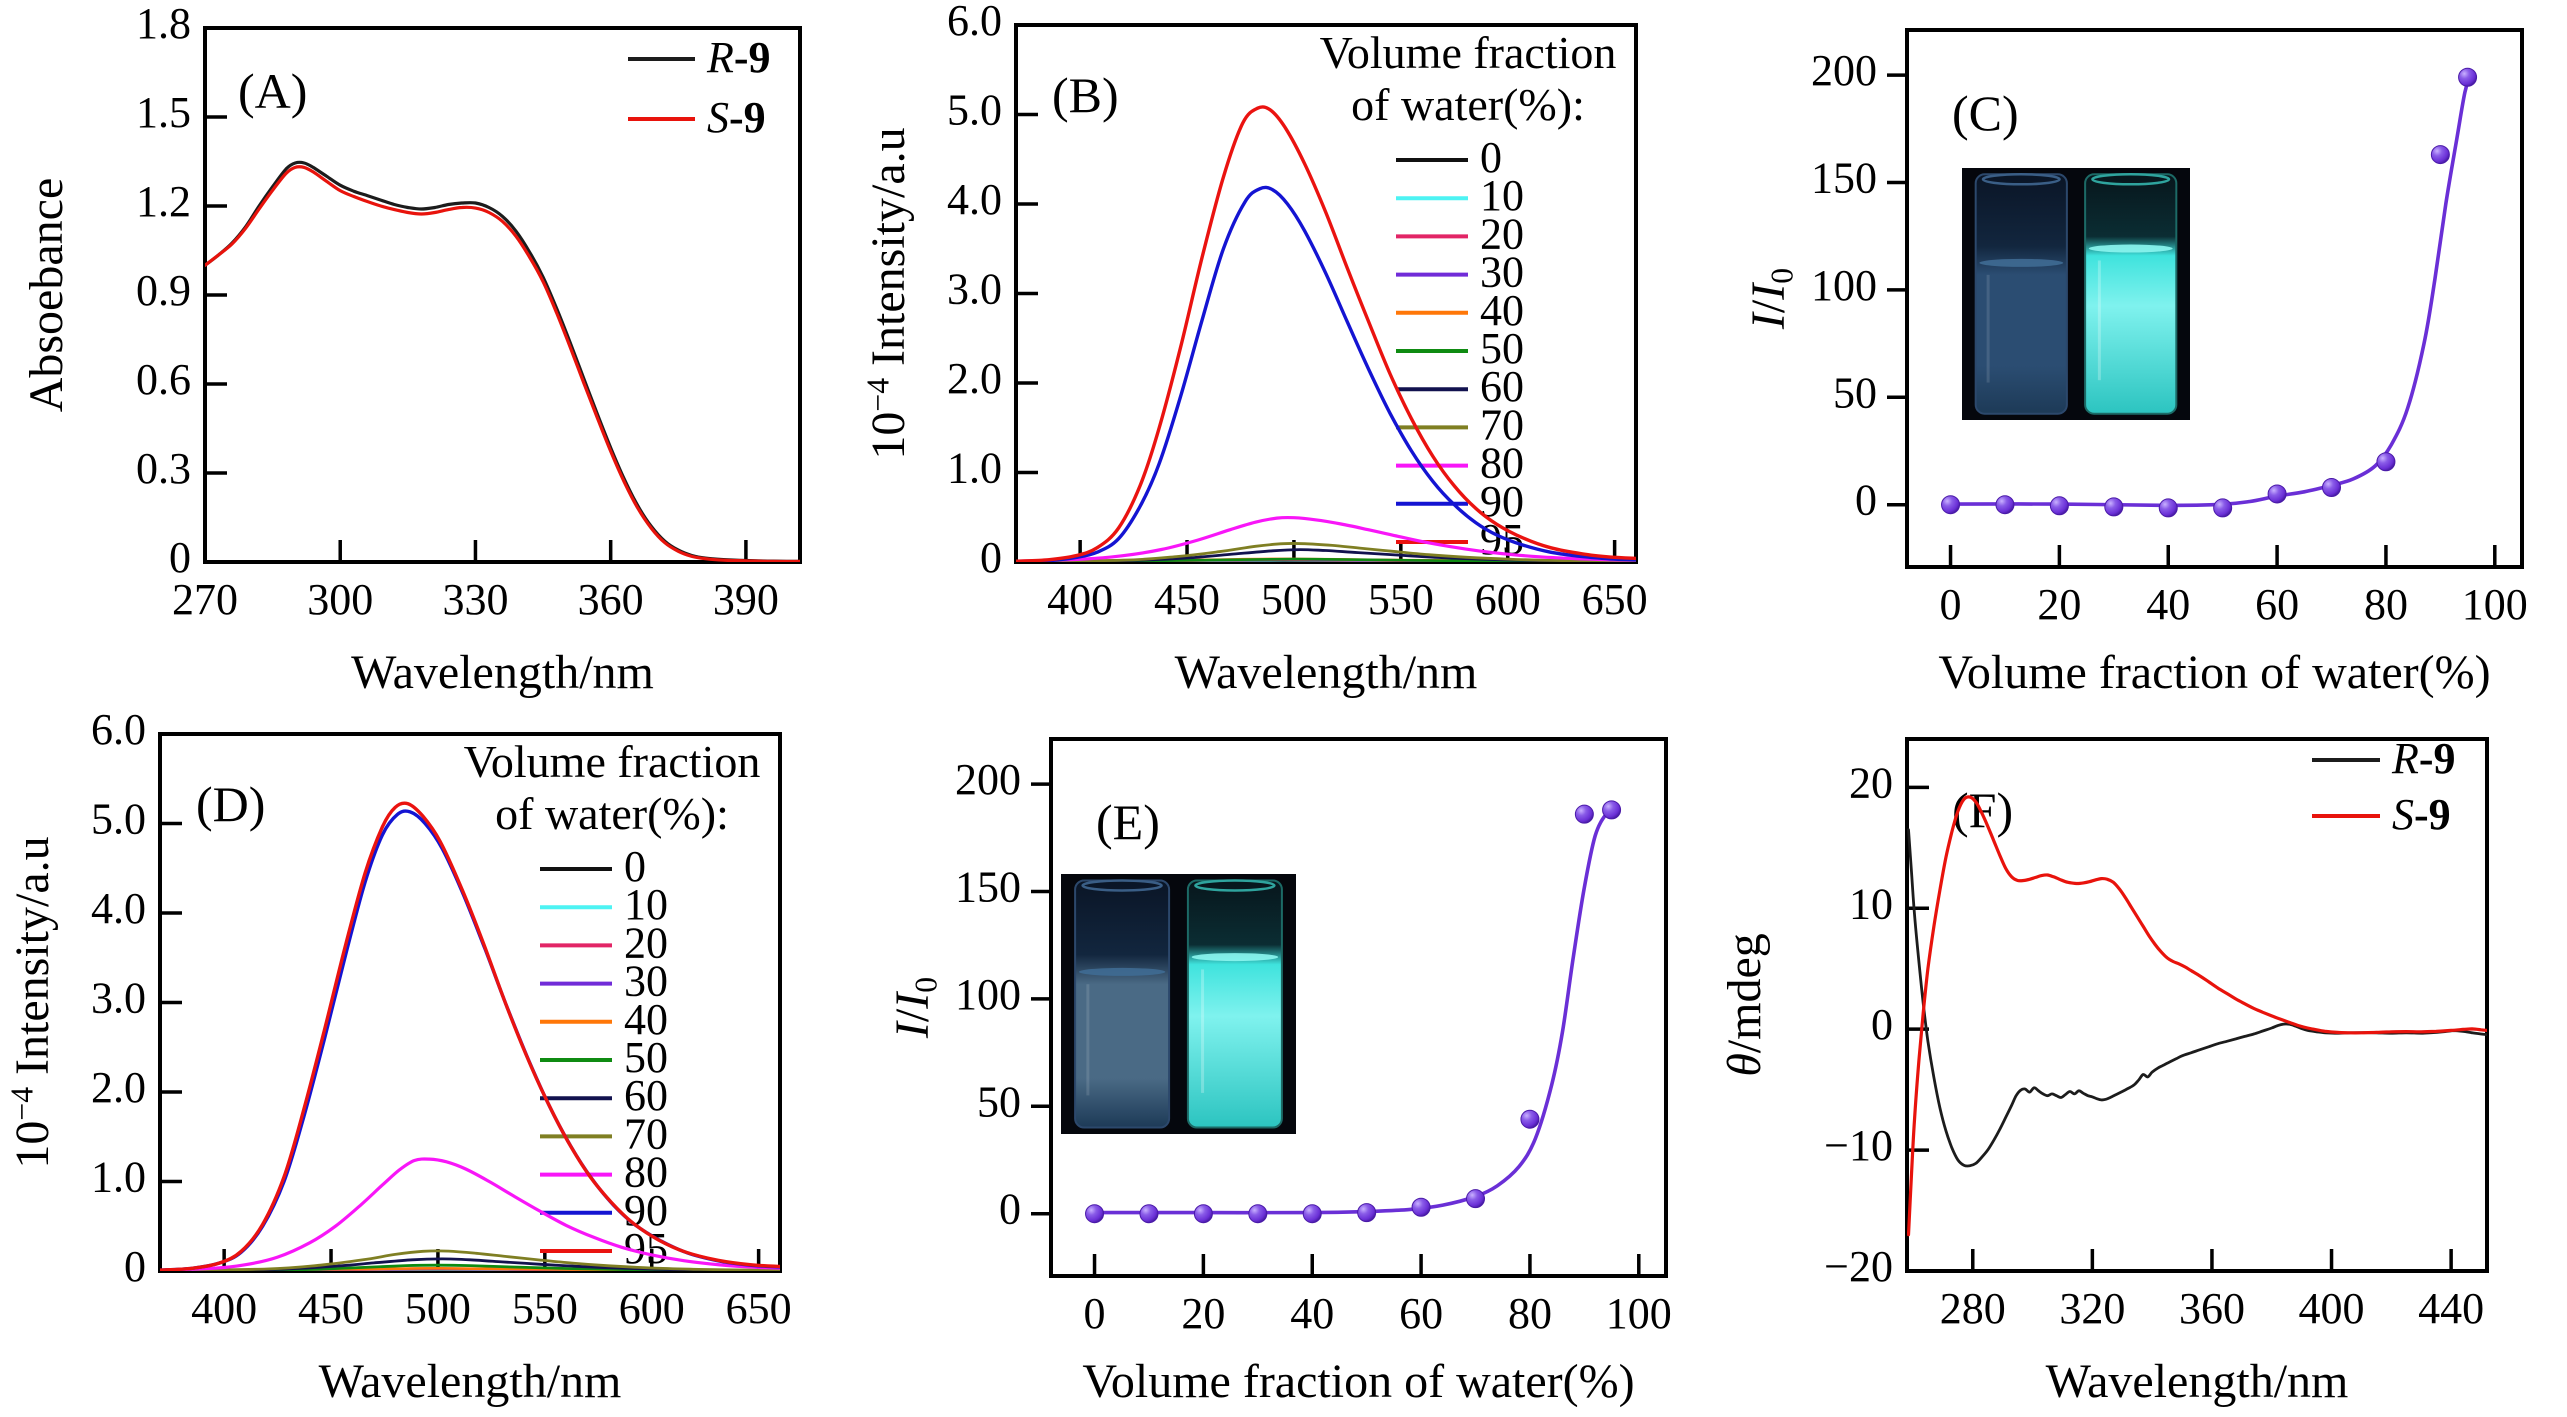 Image resolution: width=2567 pixels, height=1417 pixels. What do you see at coordinates (1203, 1313) in the screenshot?
I see `x-tick-label: 20` at bounding box center [1203, 1313].